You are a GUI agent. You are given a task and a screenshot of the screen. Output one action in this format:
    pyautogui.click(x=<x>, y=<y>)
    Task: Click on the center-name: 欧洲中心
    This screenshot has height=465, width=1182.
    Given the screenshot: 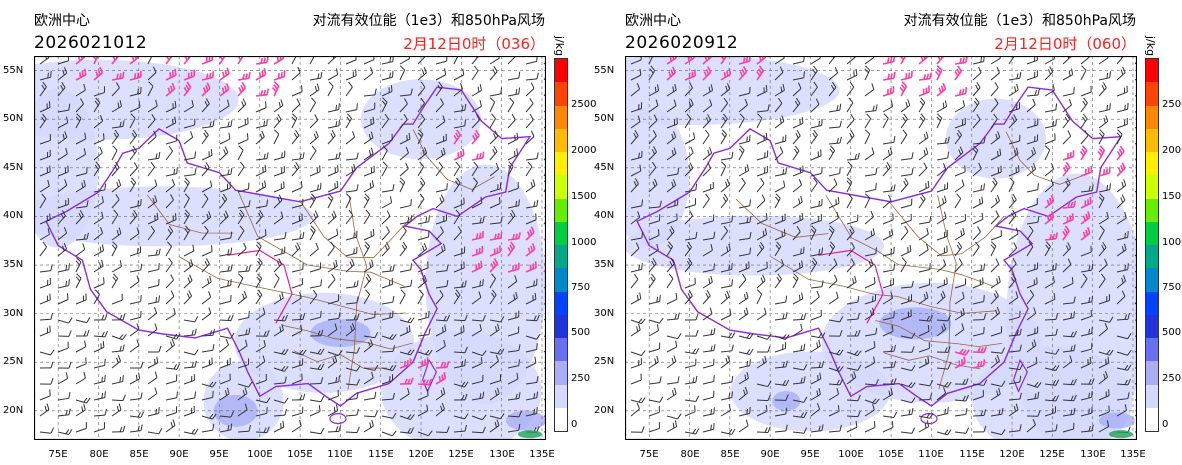 What is the action you would take?
    pyautogui.click(x=62, y=21)
    